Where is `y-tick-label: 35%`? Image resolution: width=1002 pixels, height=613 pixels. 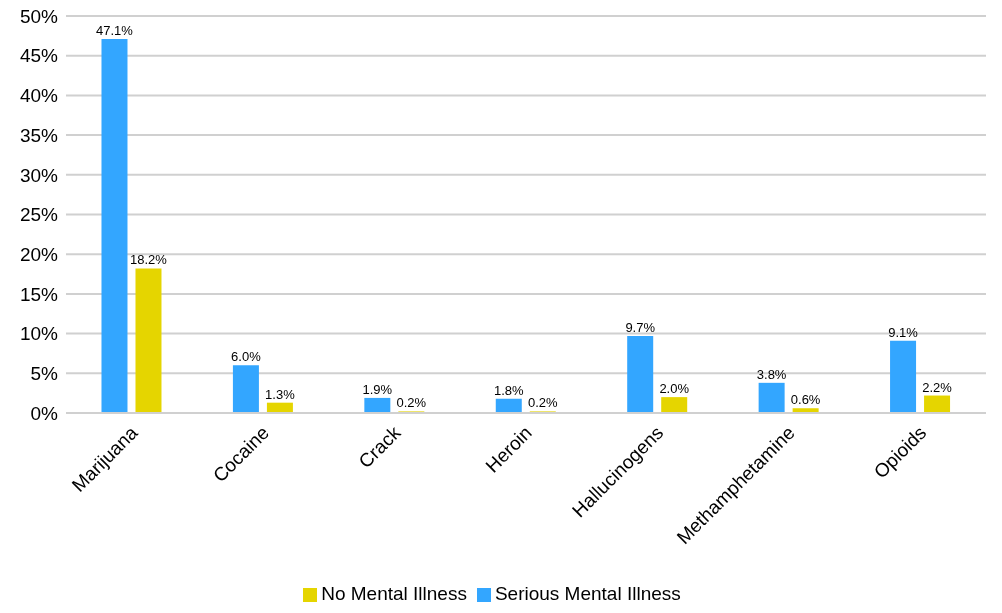
y-tick-label: 35% is located at coordinates (39, 135).